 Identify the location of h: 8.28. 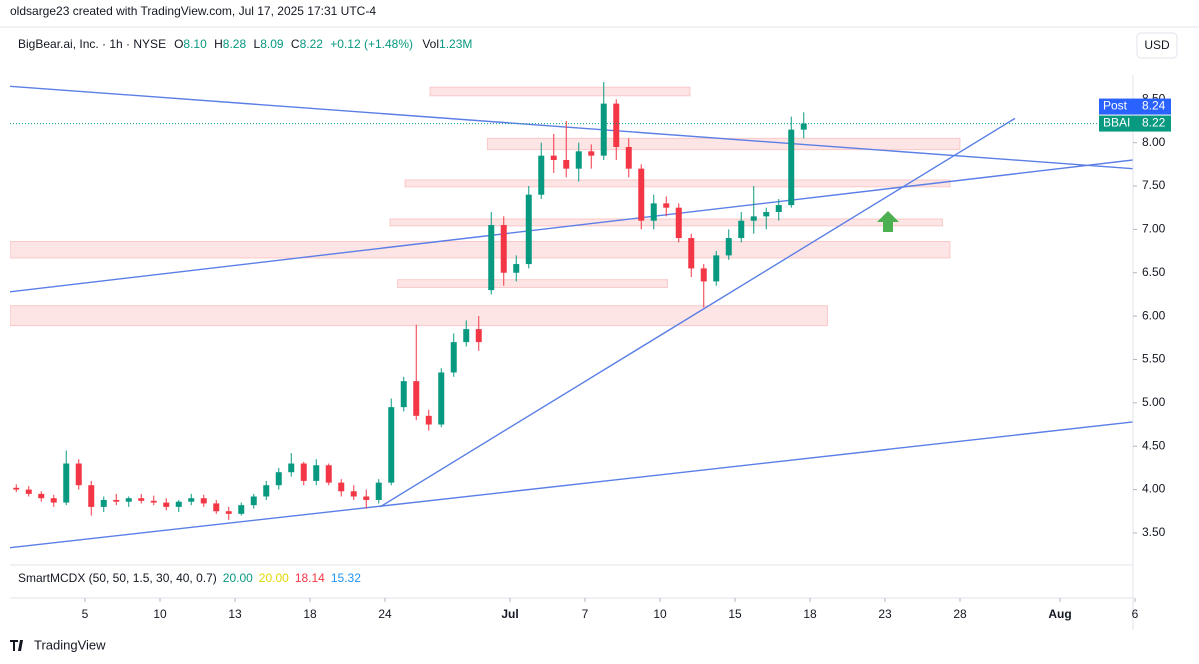
(235, 44).